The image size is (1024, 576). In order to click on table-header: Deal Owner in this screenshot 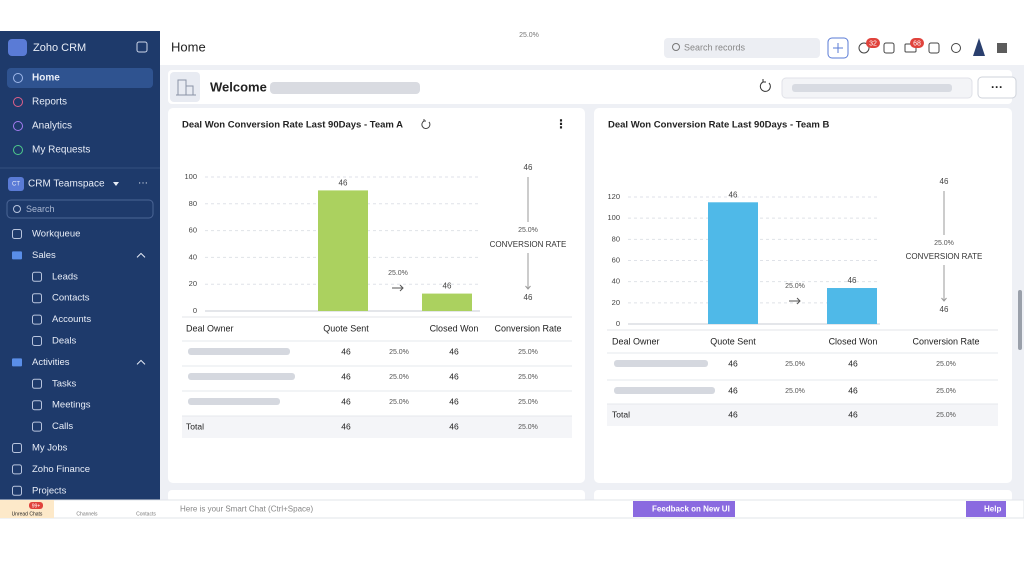, I will do `click(636, 341)`.